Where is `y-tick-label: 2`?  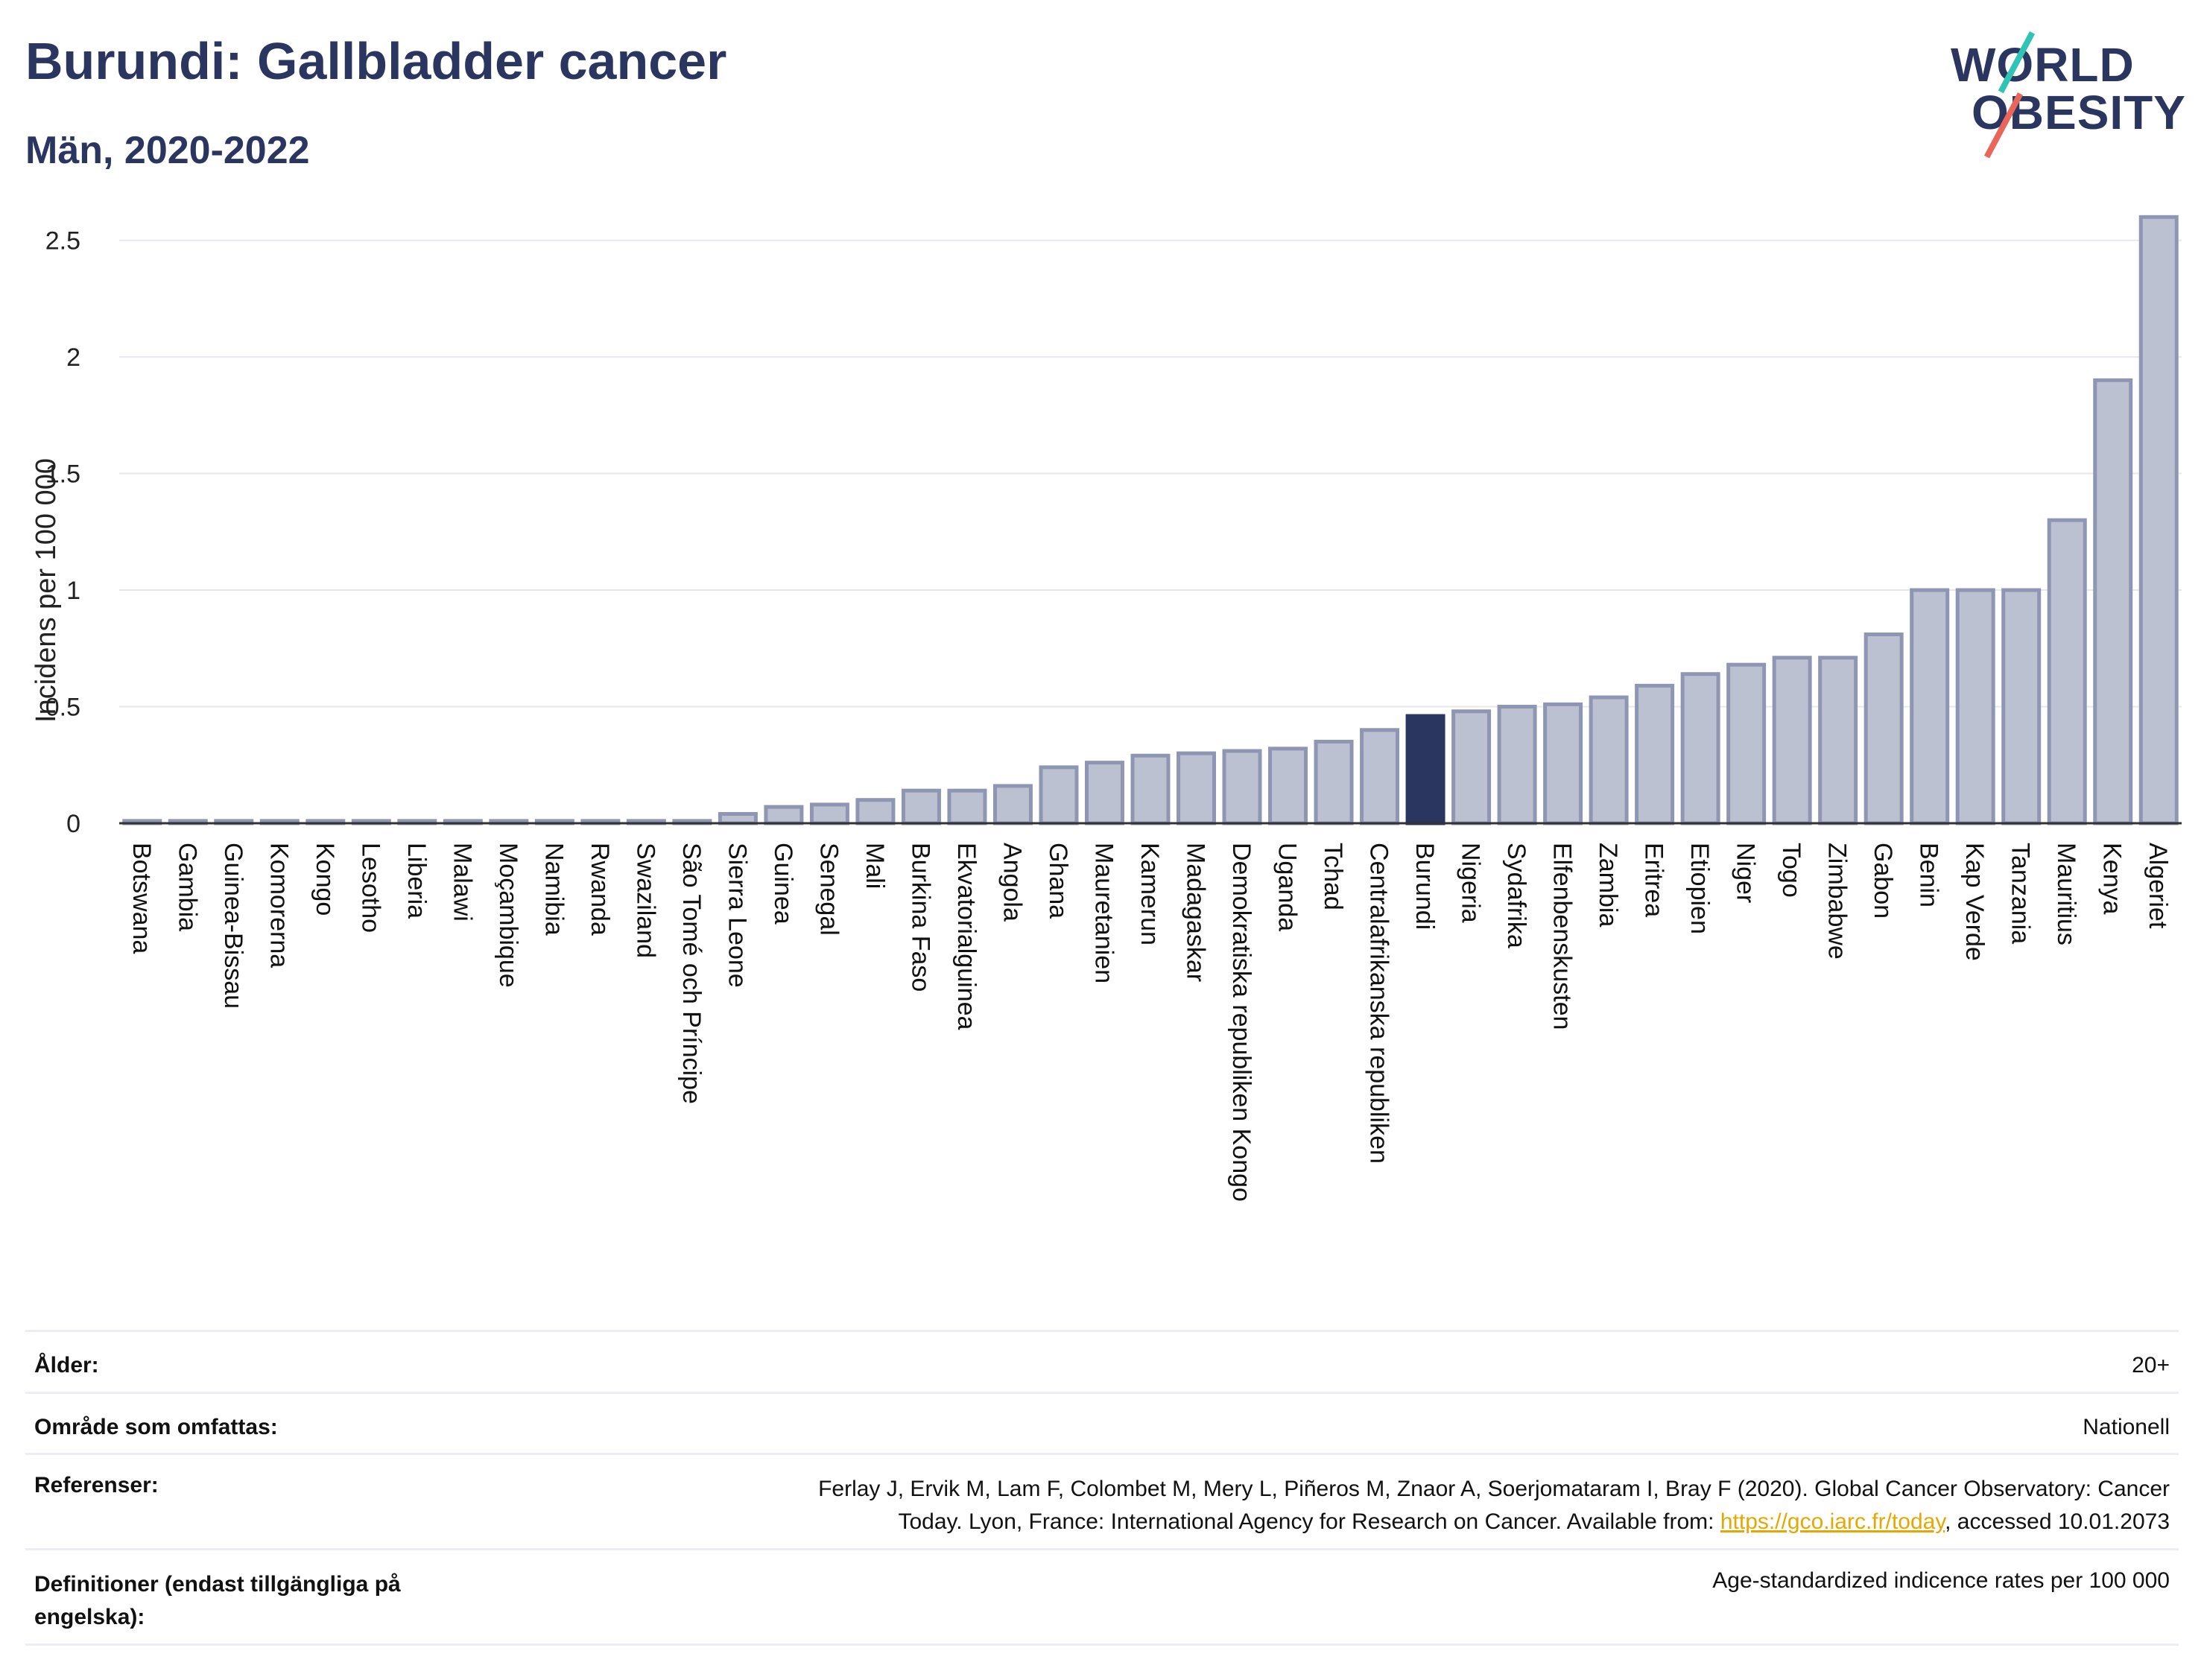 y-tick-label: 2 is located at coordinates (73, 357).